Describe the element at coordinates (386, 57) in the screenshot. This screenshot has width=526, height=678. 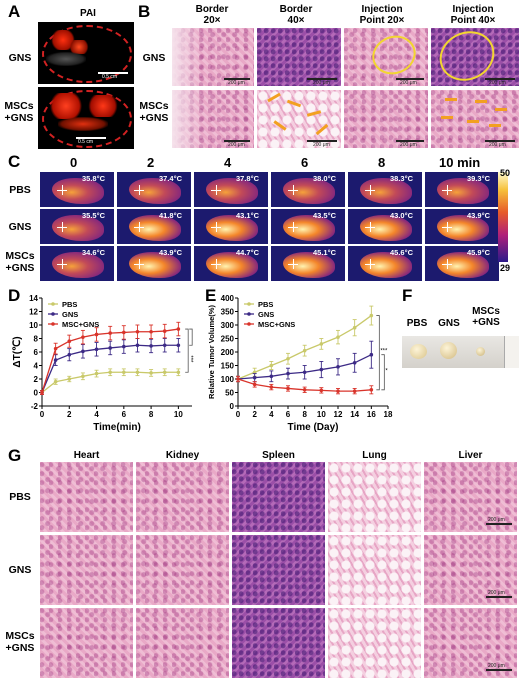
I see `he-injection-20x-gns: 200 μm` at that location.